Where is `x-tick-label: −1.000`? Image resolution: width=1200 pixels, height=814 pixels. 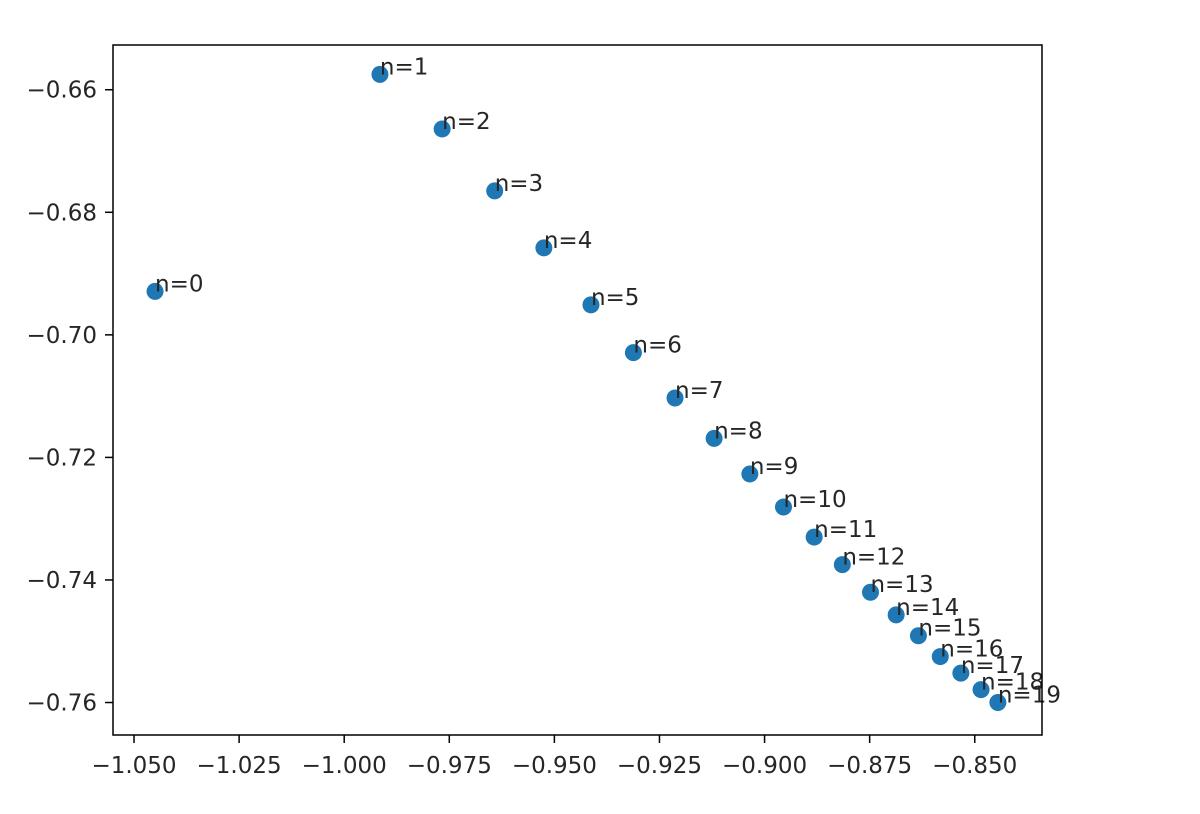 x-tick-label: −1.000 is located at coordinates (344, 766).